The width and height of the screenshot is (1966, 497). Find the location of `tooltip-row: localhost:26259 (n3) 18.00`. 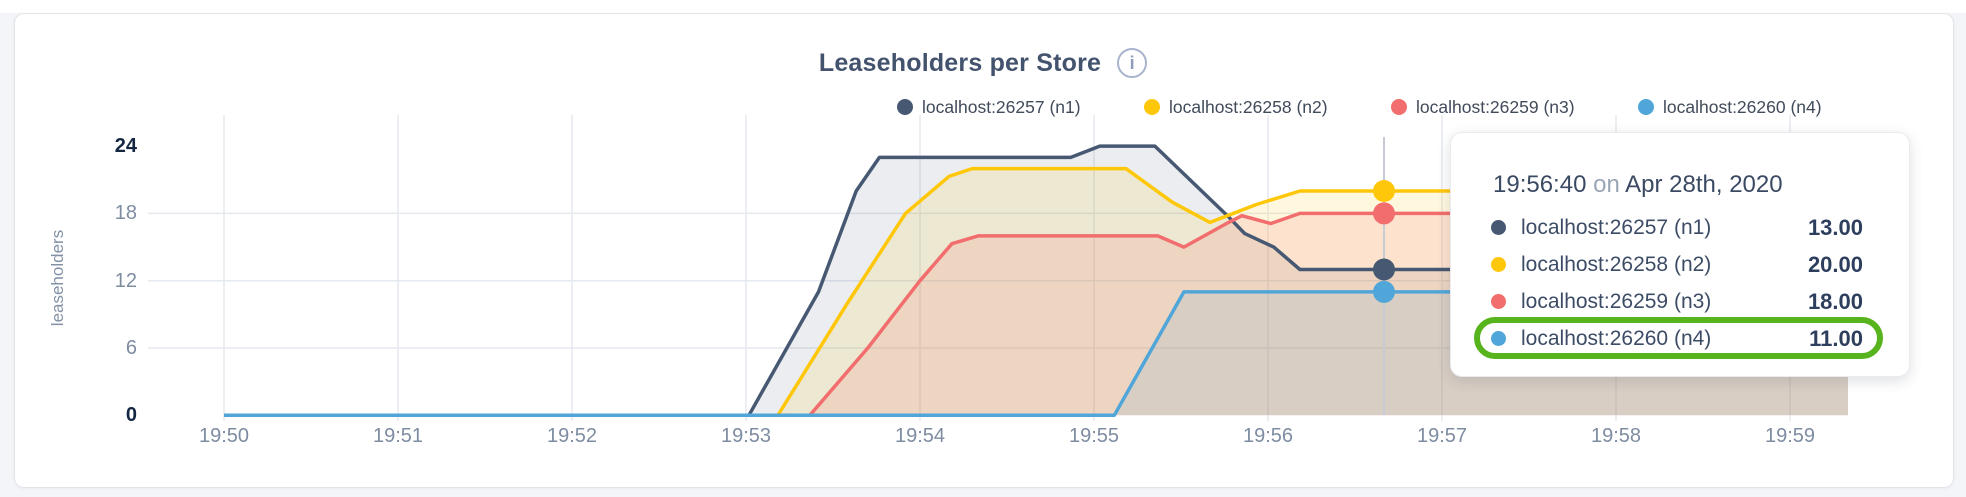

tooltip-row: localhost:26259 (n3) 18.00 is located at coordinates (1677, 301).